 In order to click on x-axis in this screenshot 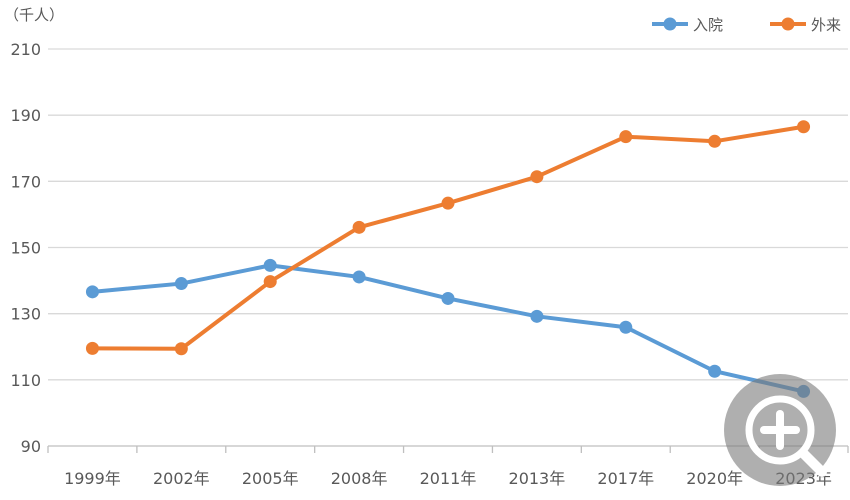, I will do `click(448, 449)`.